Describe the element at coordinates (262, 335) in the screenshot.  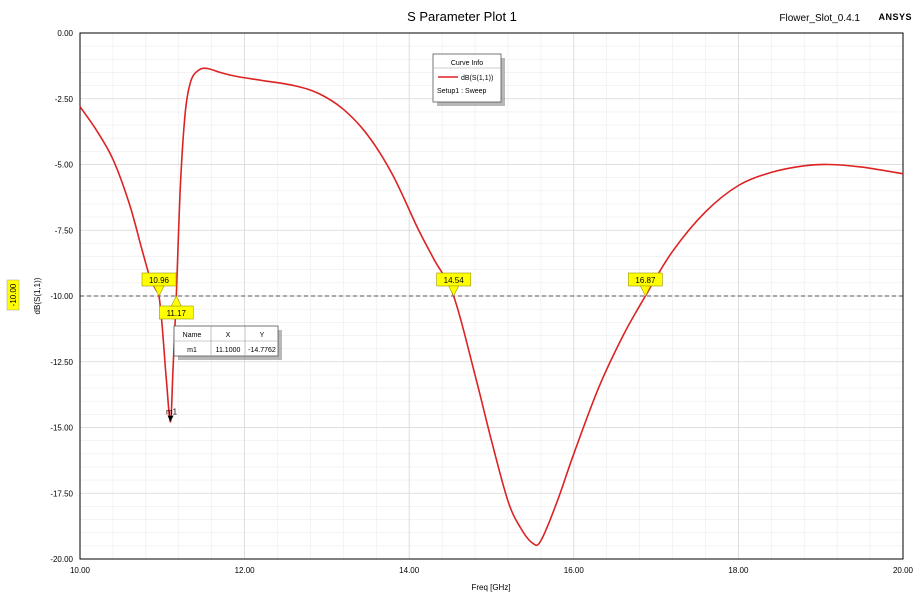
I see `table-header-y: Y` at that location.